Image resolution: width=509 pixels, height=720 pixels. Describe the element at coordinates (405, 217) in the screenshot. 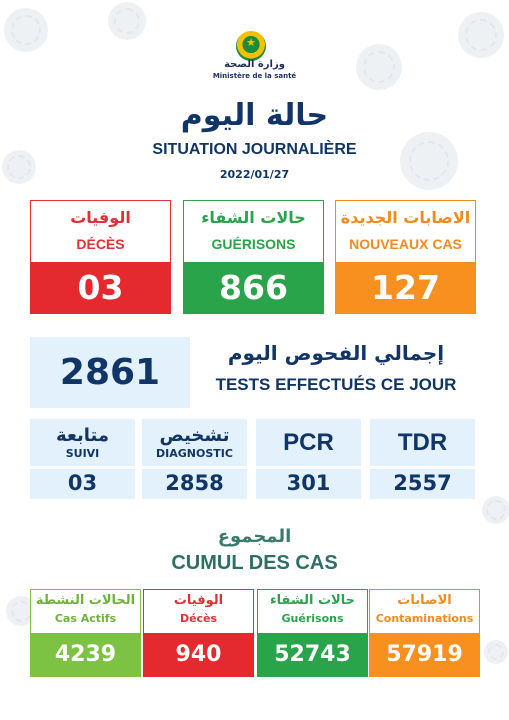

I see `daily-nouveaux-label-ar: الاصابات الجديدة` at that location.